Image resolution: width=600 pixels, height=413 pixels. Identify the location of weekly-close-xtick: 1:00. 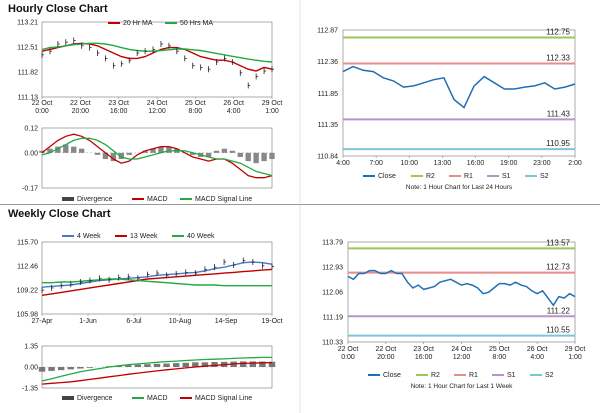
(575, 357).